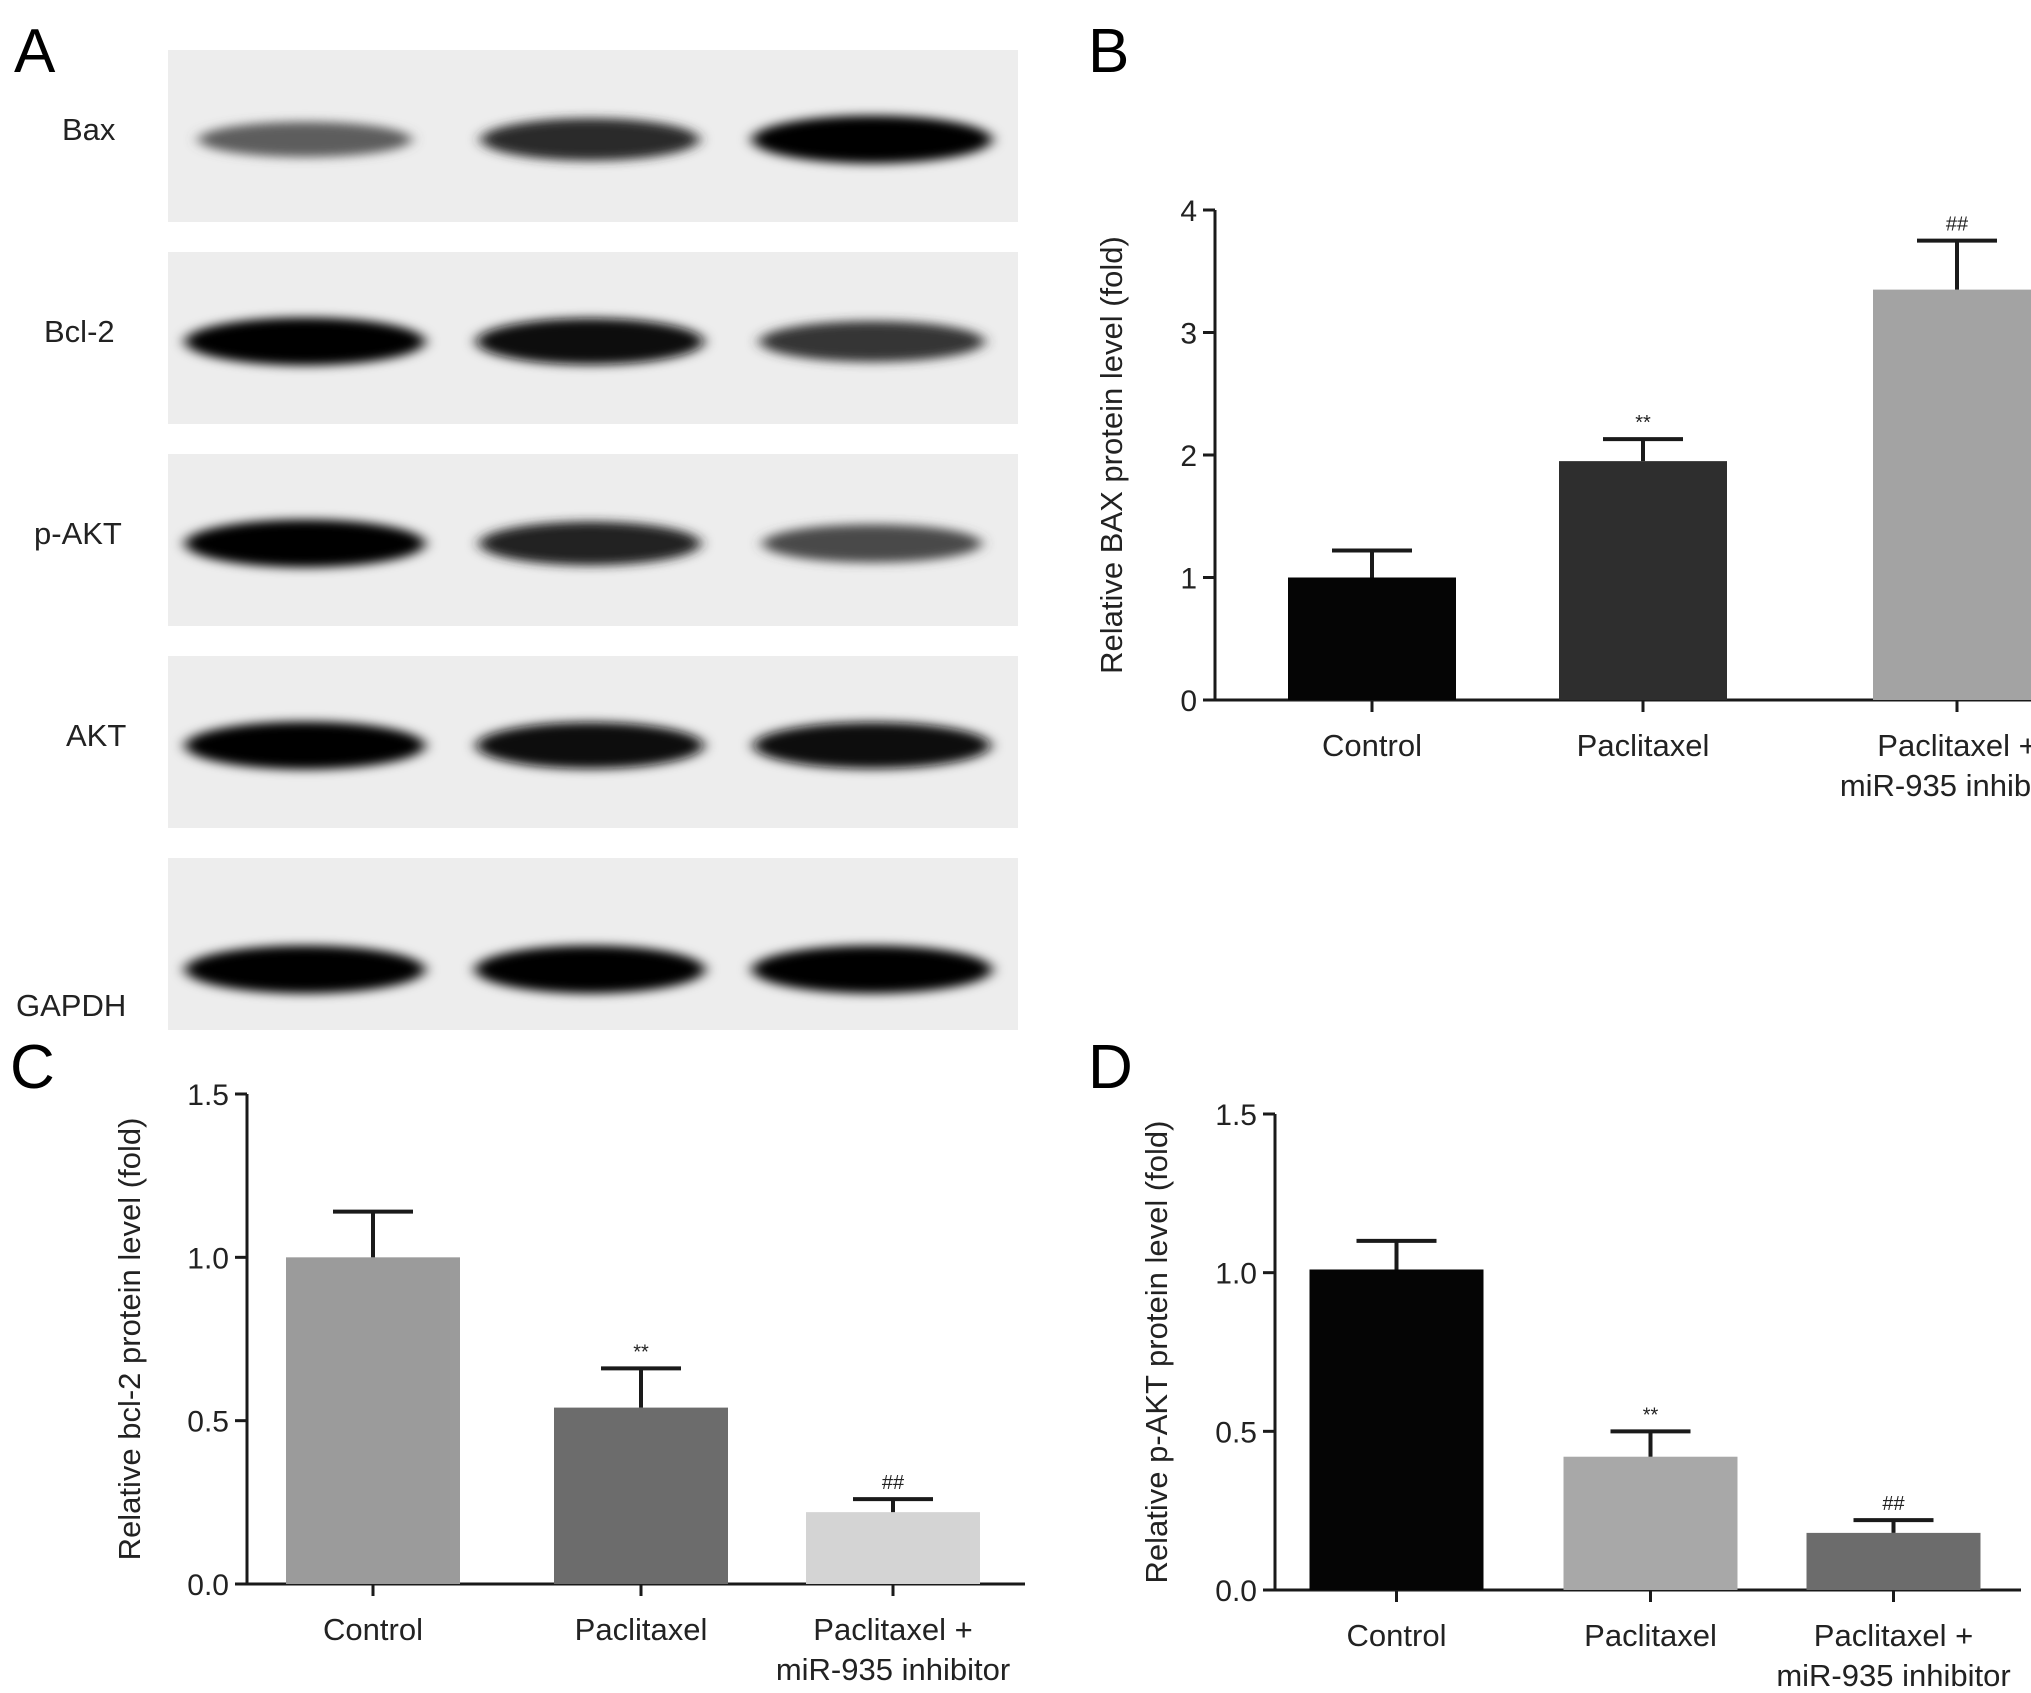  Describe the element at coordinates (1108, 51) in the screenshot. I see `panel-letter-b: B` at that location.